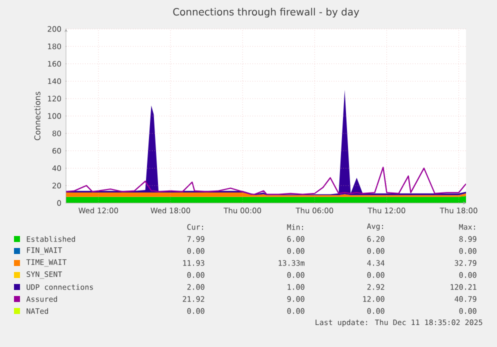 This screenshot has width=497, height=347. I want to click on line-series, so click(266, 180).